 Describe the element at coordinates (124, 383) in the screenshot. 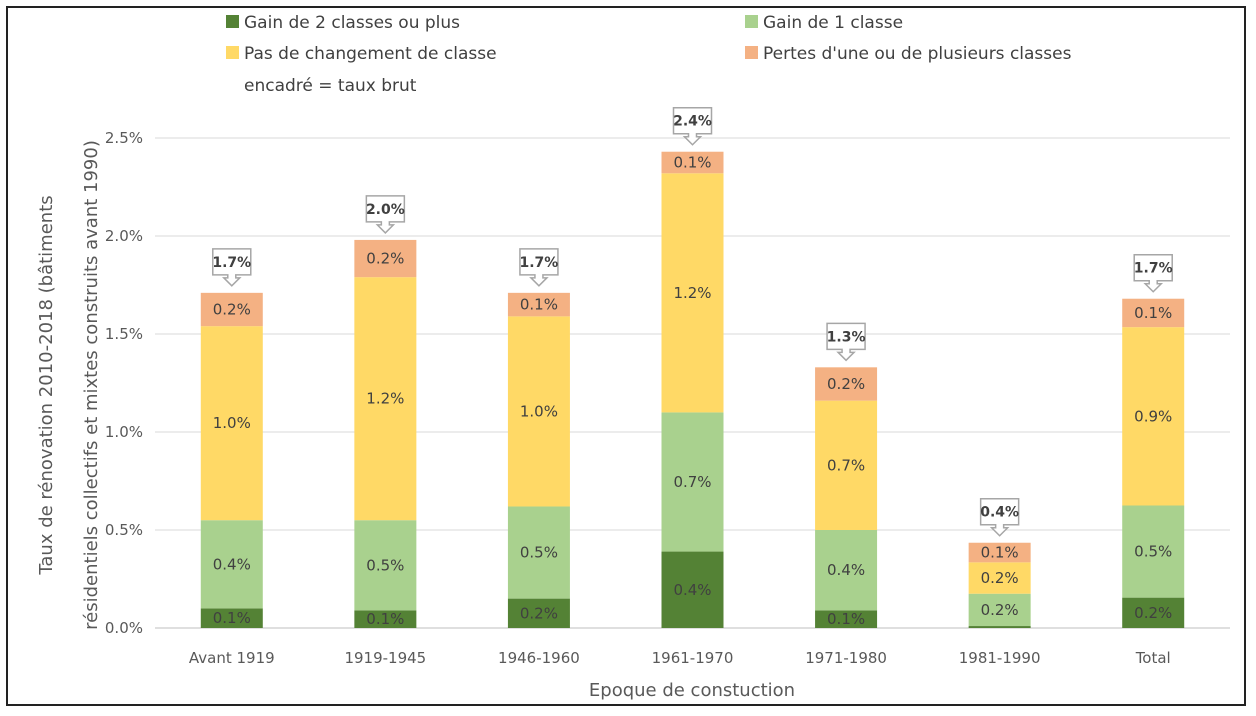

I see `y-axis-ticks: 0.0% 0.5% 1.0% 1.5% 2.0% 2.5%` at that location.